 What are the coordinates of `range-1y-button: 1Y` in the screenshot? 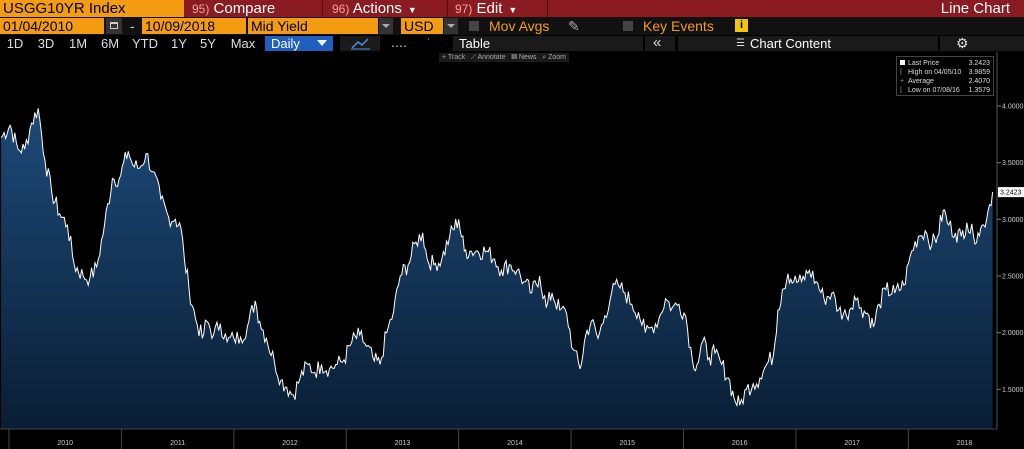 It's located at (179, 43).